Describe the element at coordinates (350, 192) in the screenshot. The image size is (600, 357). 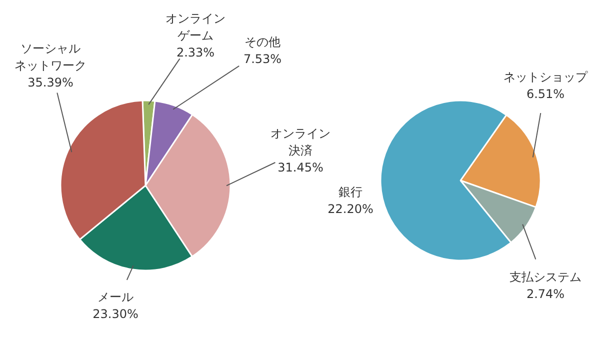
I see `slice-label: 銀行` at that location.